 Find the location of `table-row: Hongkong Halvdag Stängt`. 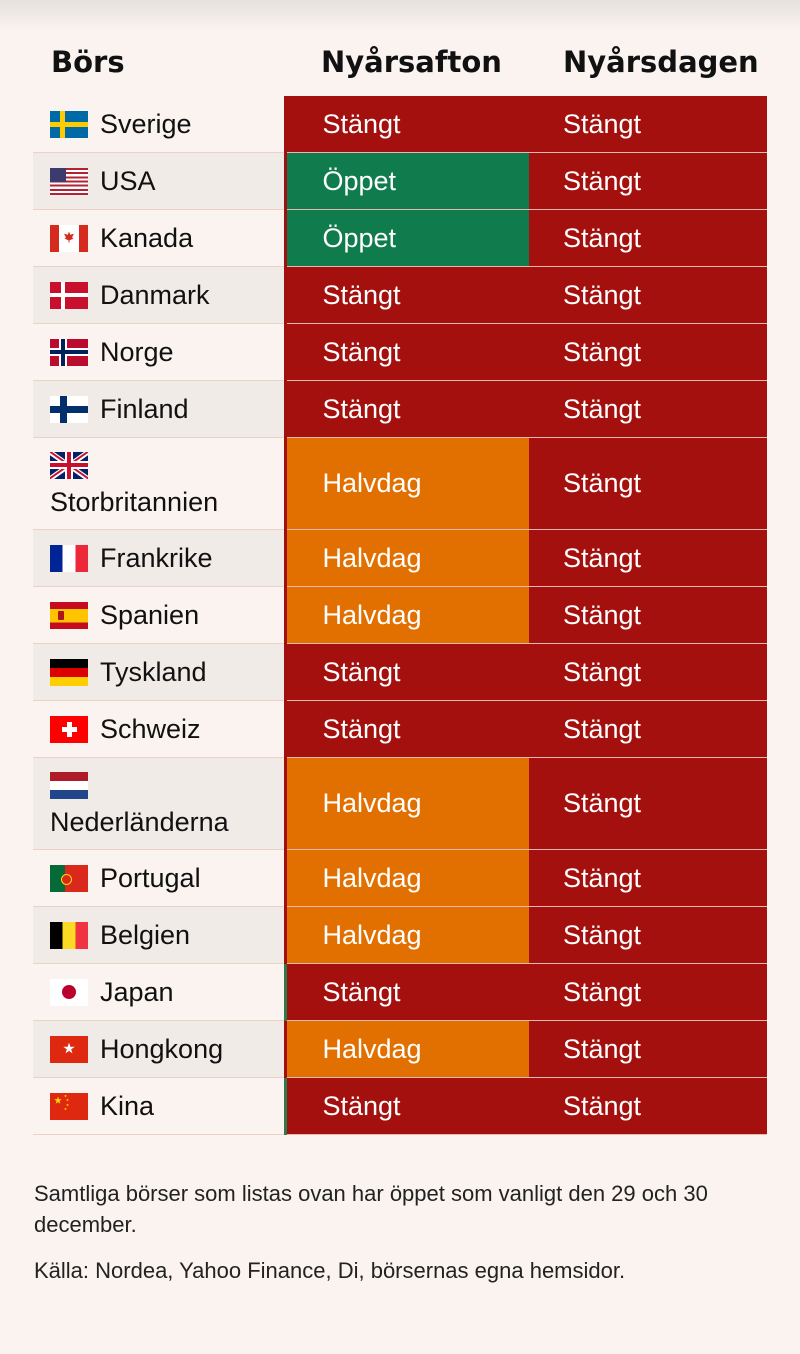

table-row: Hongkong Halvdag Stängt is located at coordinates (400, 1049).